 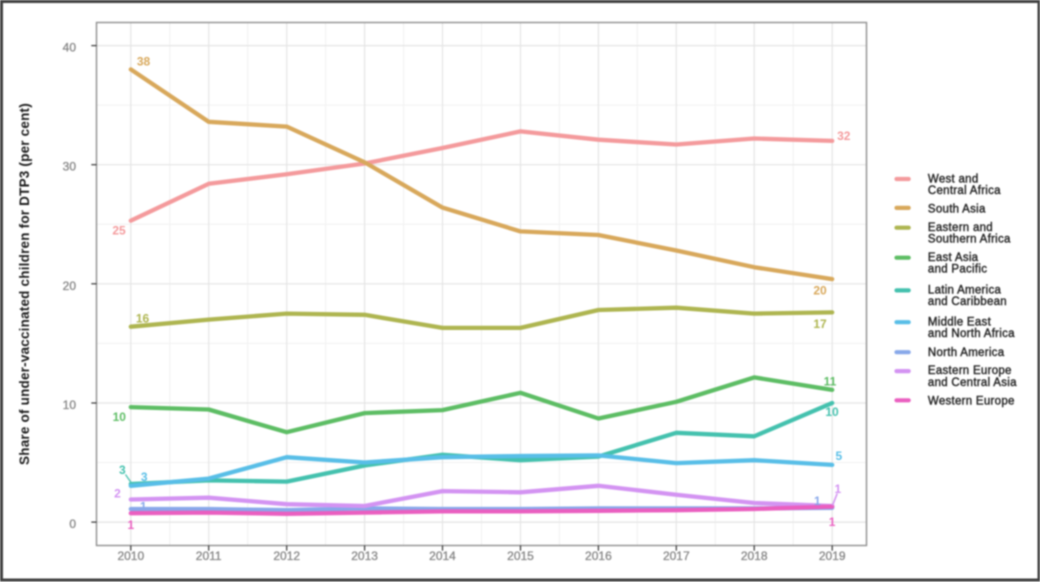 What do you see at coordinates (286, 556) in the screenshot?
I see `svg-text: 2012` at bounding box center [286, 556].